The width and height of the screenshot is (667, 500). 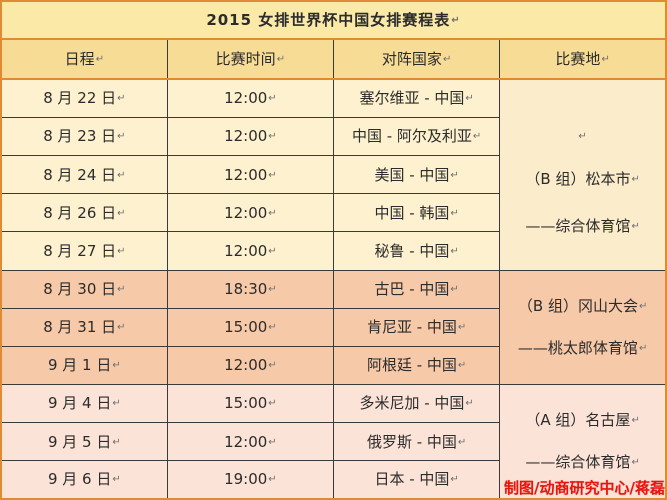 I want to click on venue-city-3: （A 组）名古屋↵, so click(x=582, y=420).